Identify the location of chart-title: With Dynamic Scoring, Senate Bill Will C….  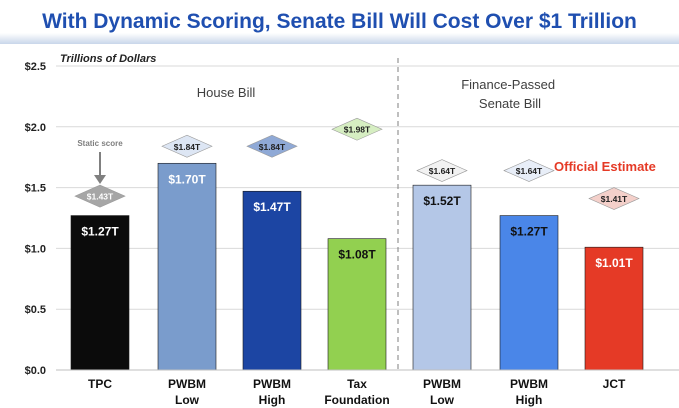
(339, 21).